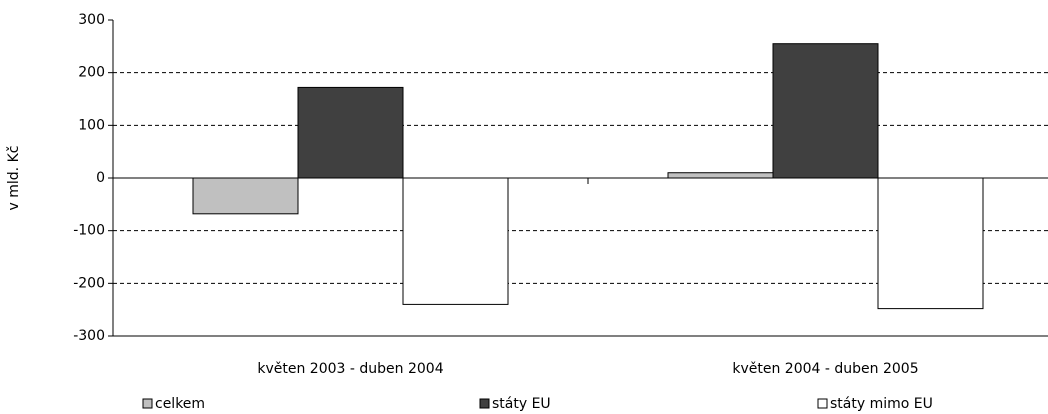 Image resolution: width=1048 pixels, height=414 pixels. I want to click on y-tick-label: -200, so click(89, 283).